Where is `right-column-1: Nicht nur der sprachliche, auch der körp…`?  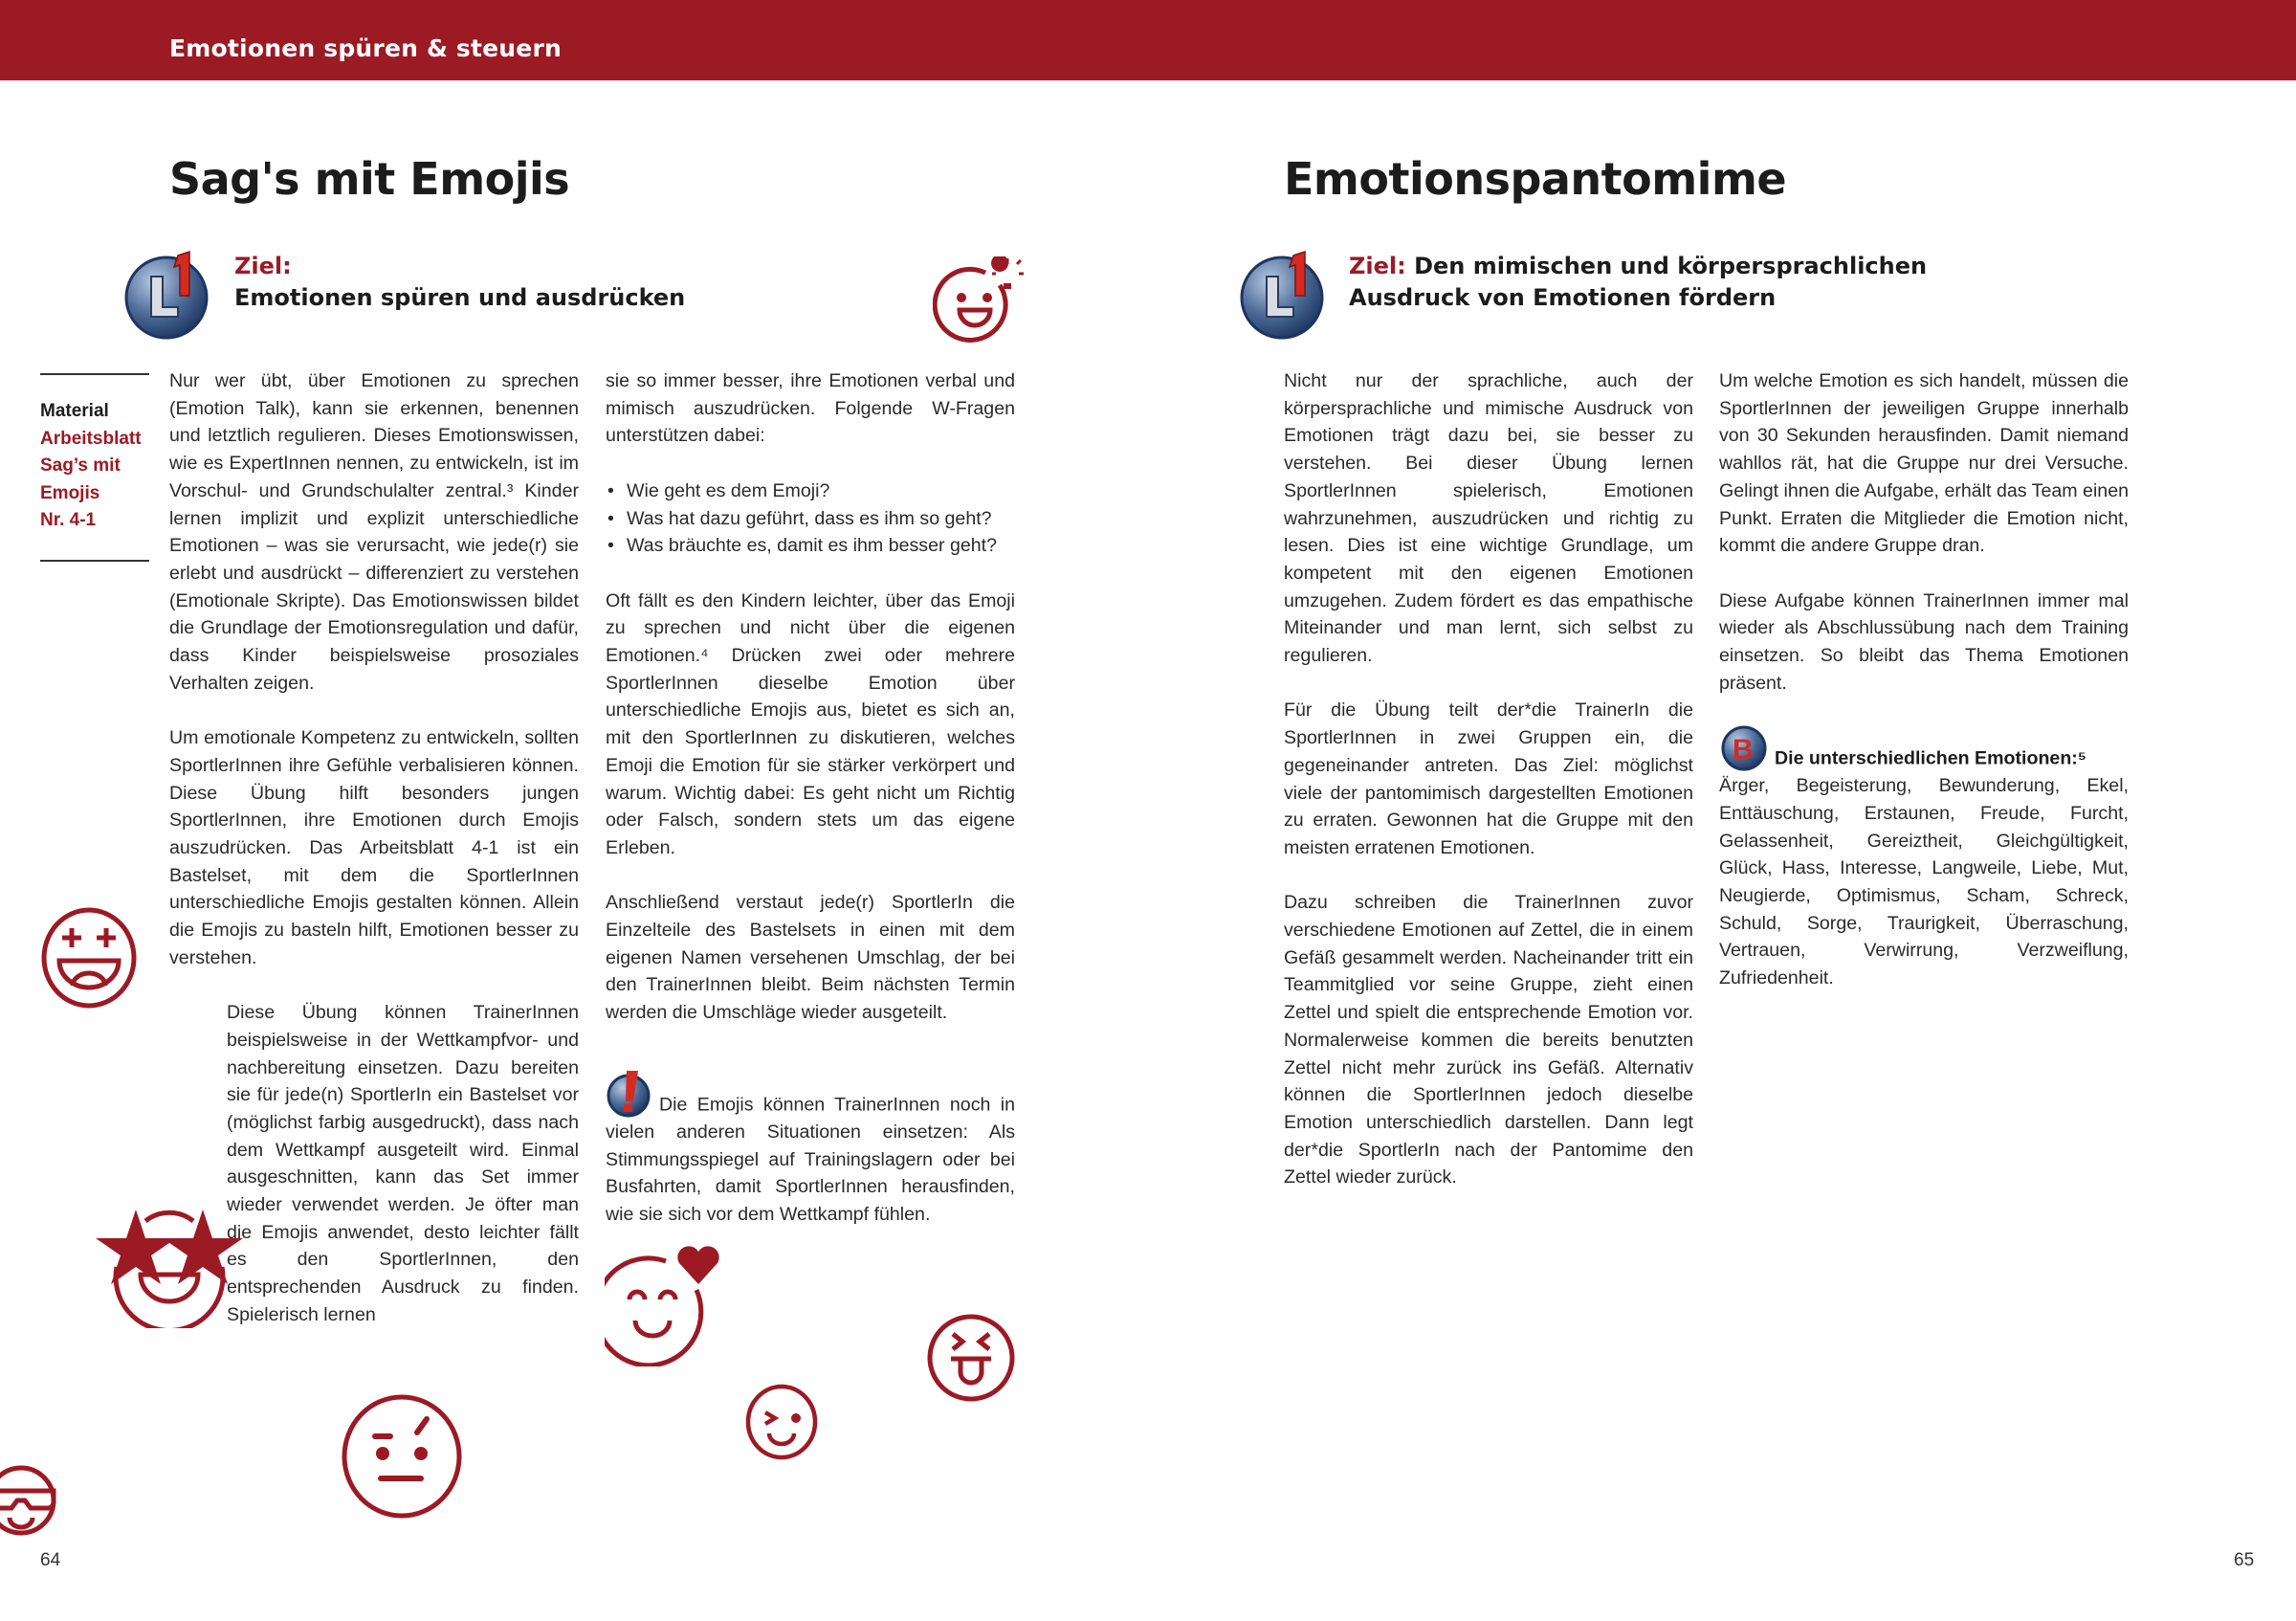 right-column-1: Nicht nur der sprachliche, auch der körp… is located at coordinates (1489, 793).